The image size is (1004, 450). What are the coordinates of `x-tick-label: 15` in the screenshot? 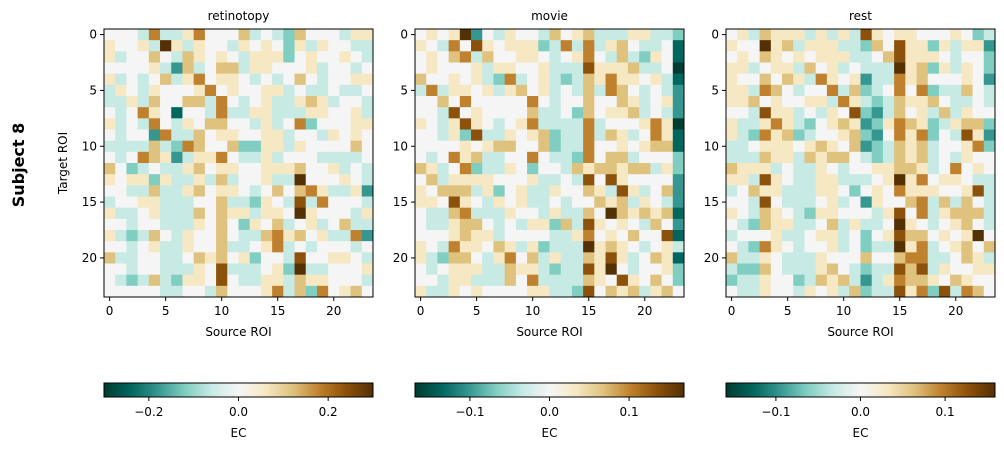 It's located at (588, 311).